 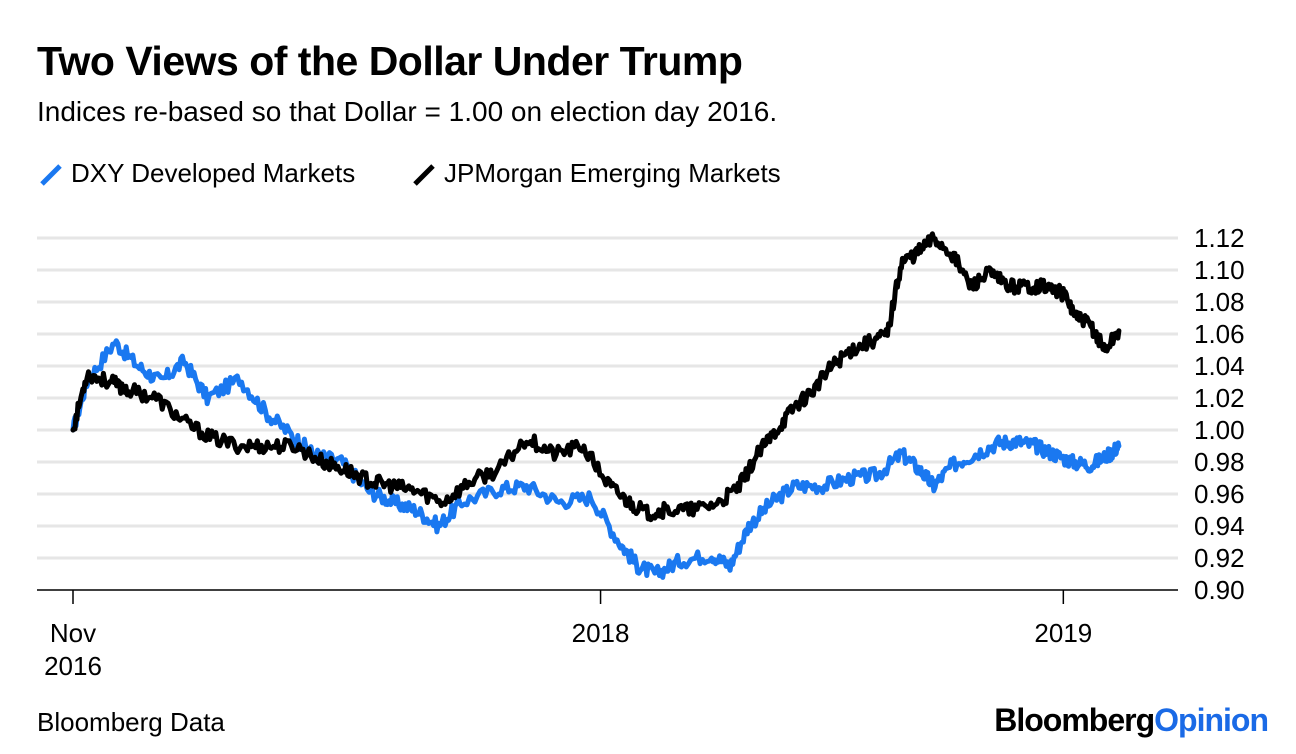 I want to click on source-note: Bloomberg Data, so click(x=131, y=722).